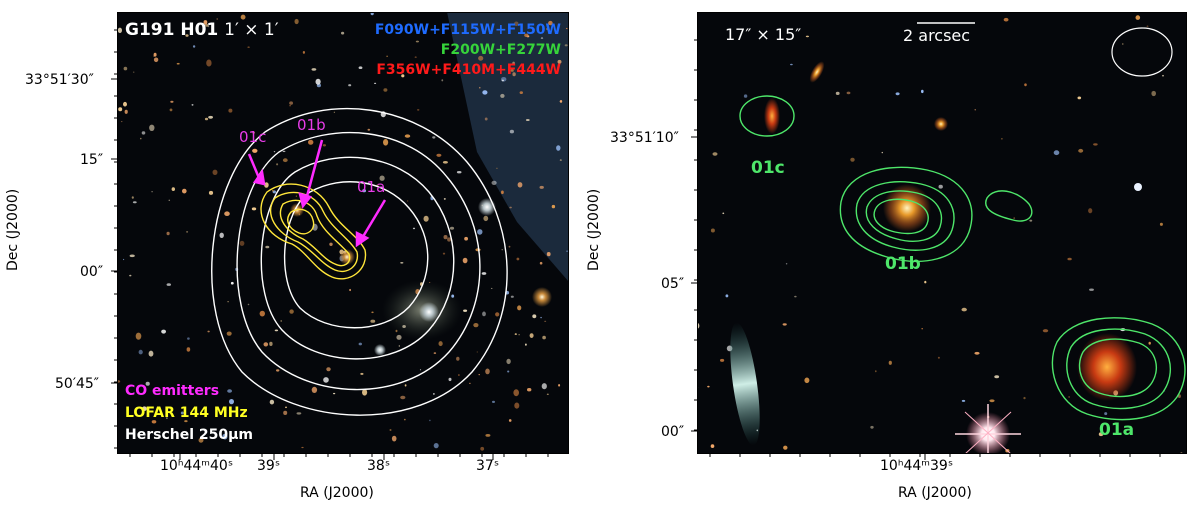  Describe the element at coordinates (1117, 430) in the screenshot. I see `label-01a-right: 01a` at that location.